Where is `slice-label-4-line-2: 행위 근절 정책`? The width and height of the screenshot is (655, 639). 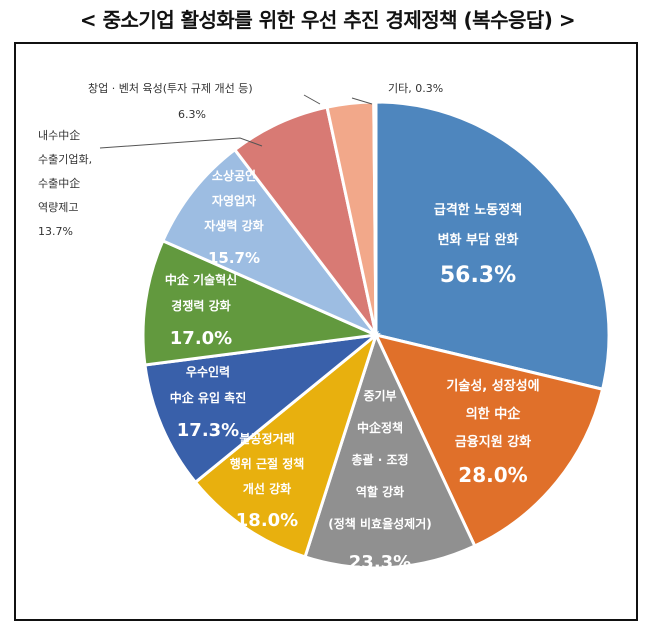 slice-label-4-line-2: 행위 근절 정책 is located at coordinates (267, 463).